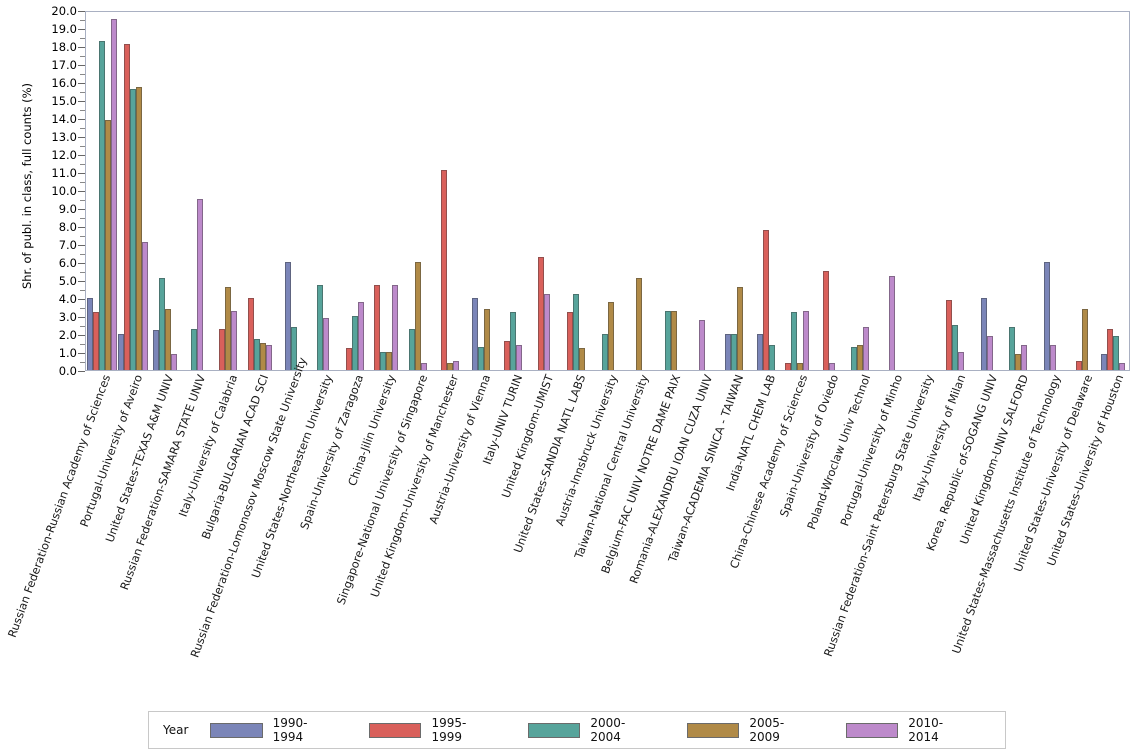 This screenshot has height=756, width=1134. I want to click on y-tick-label: 15.0, so click(64, 101).